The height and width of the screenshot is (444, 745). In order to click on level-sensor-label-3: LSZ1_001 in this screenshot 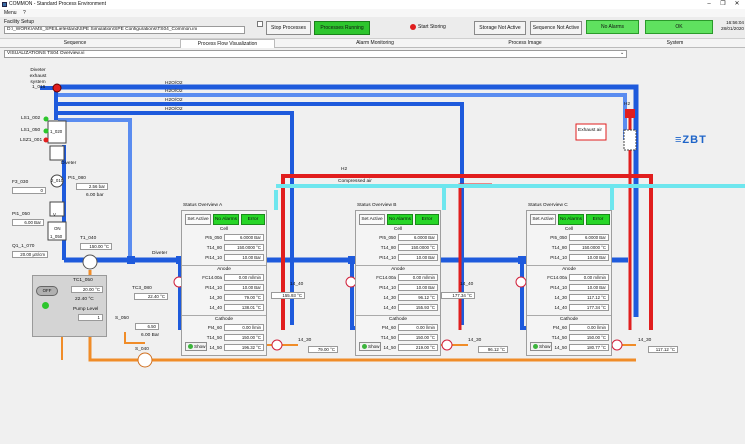, I will do `click(31, 140)`.